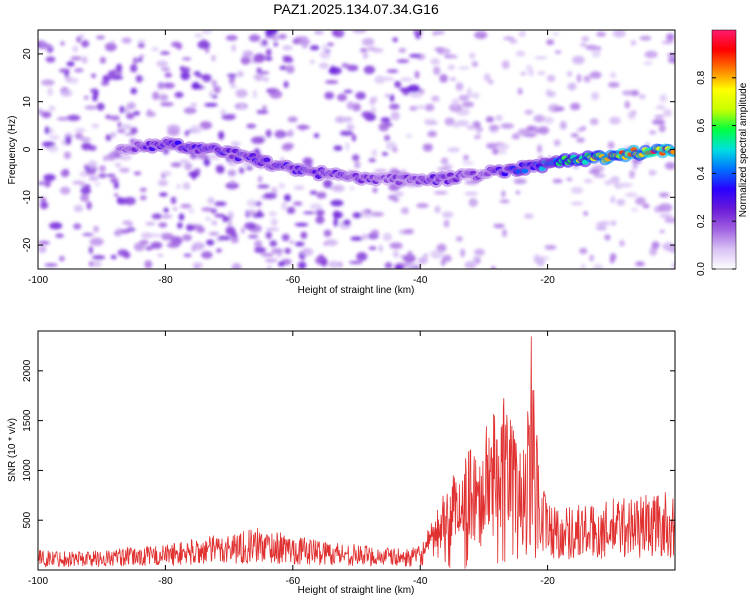  What do you see at coordinates (27, 102) in the screenshot?
I see `top-y-tick-label: 10` at bounding box center [27, 102].